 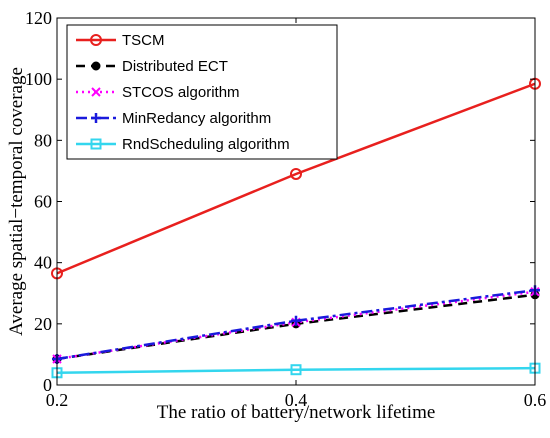 I want to click on legend-label: MinRedancy algorithm, so click(x=196, y=118).